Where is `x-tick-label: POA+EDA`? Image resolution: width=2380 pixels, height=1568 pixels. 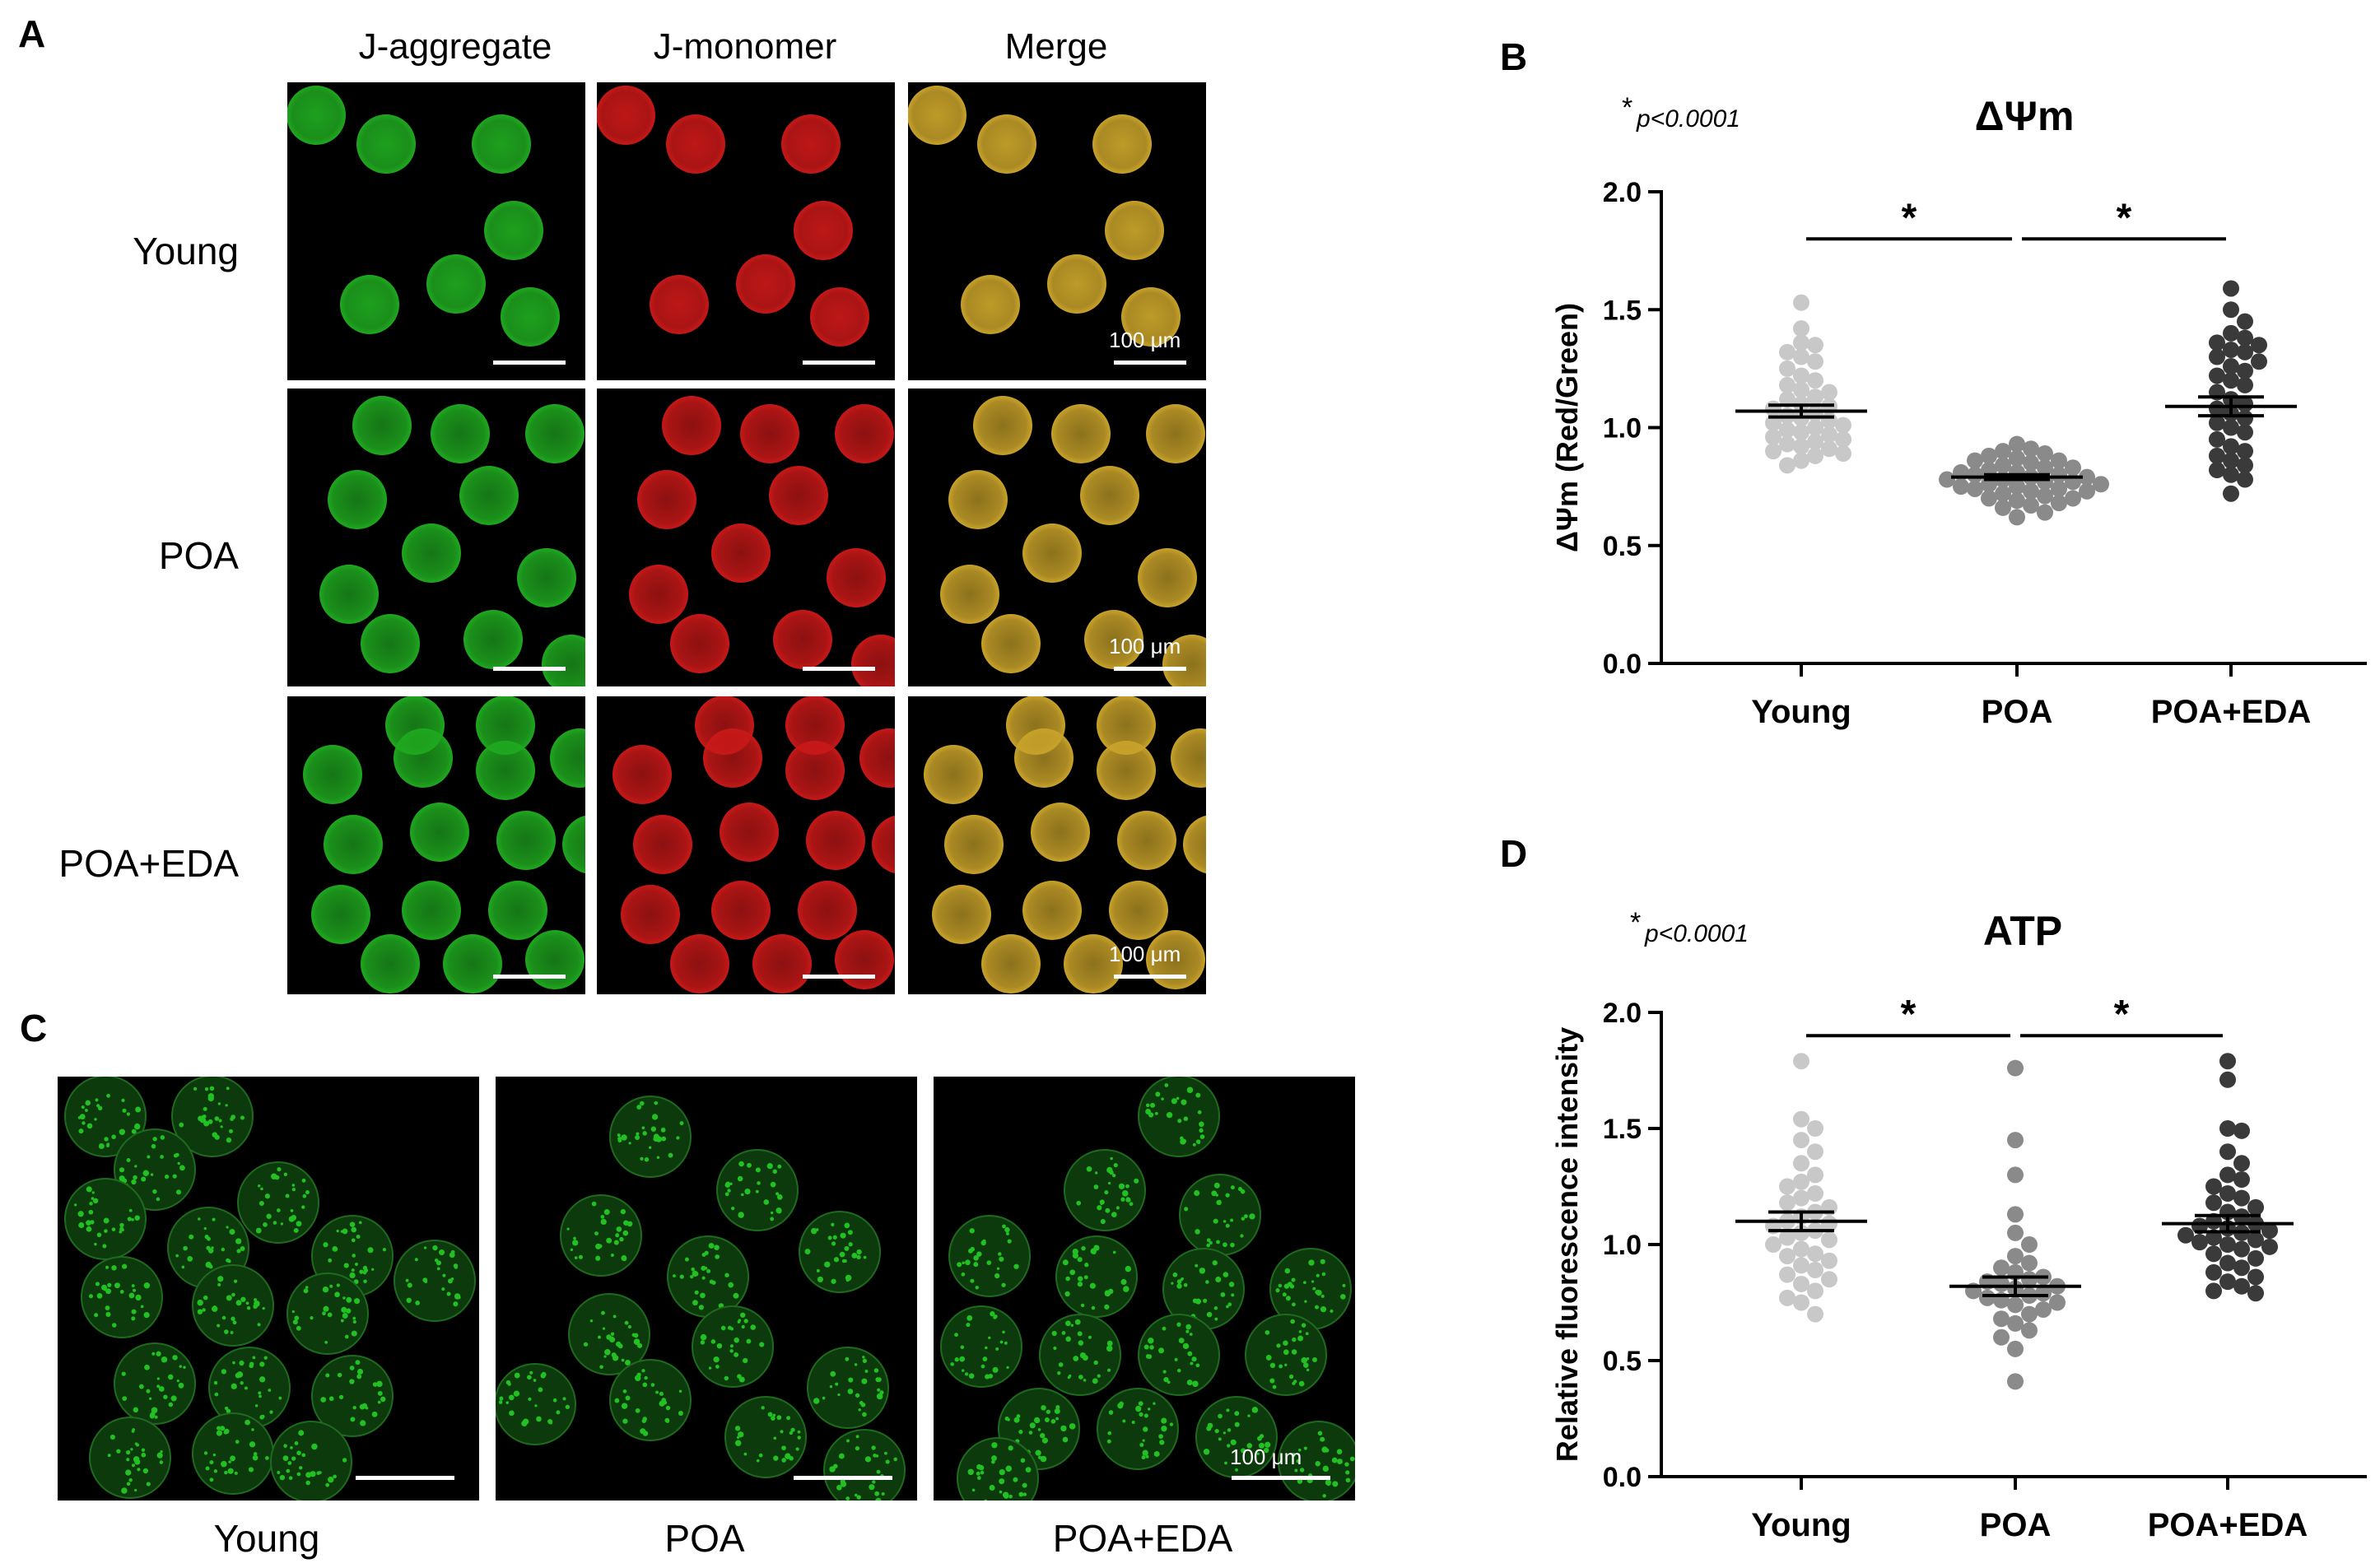 x-tick-label: POA+EDA is located at coordinates (2231, 712).